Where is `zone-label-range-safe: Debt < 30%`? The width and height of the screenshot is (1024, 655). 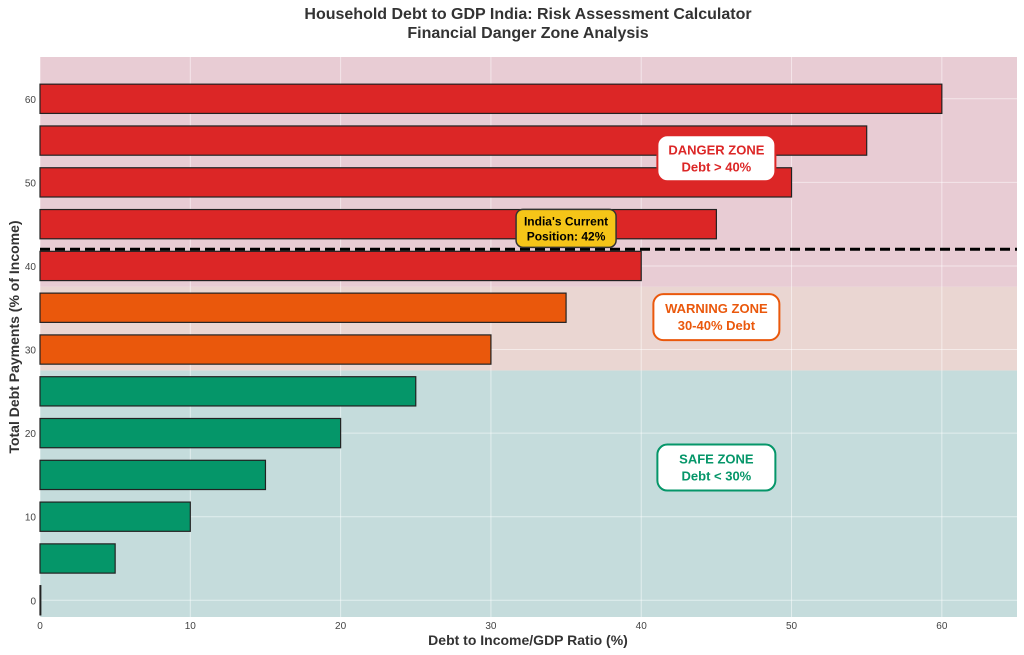
zone-label-range-safe: Debt < 30% is located at coordinates (717, 476).